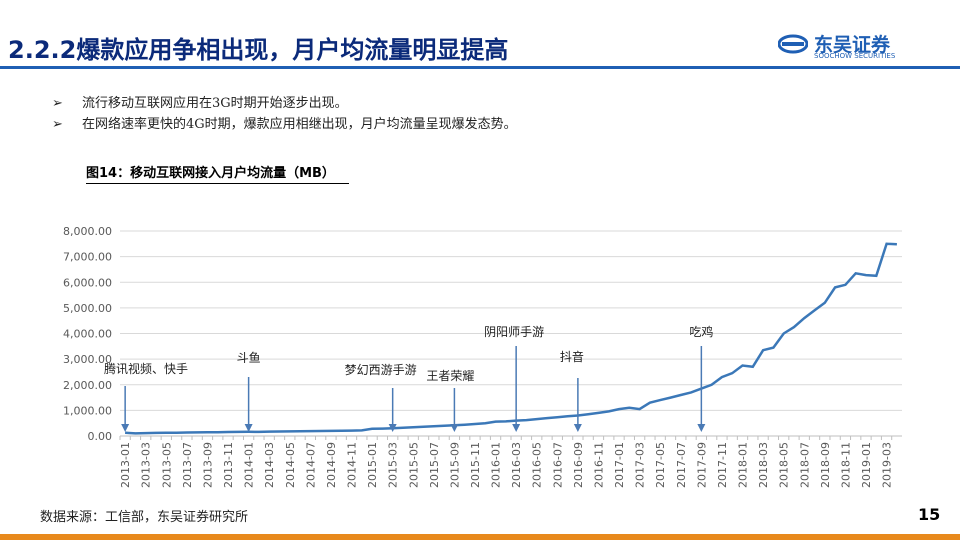 Image resolution: width=960 pixels, height=540 pixels. Describe the element at coordinates (887, 465) in the screenshot. I see `x-tick-label: 2019-03` at that location.